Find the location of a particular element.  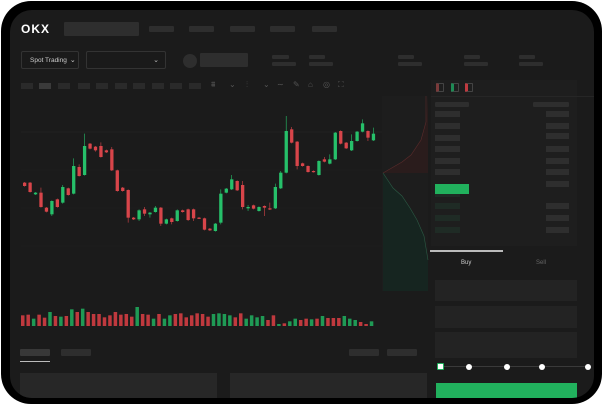

slider-handle is located at coordinates (440, 366).